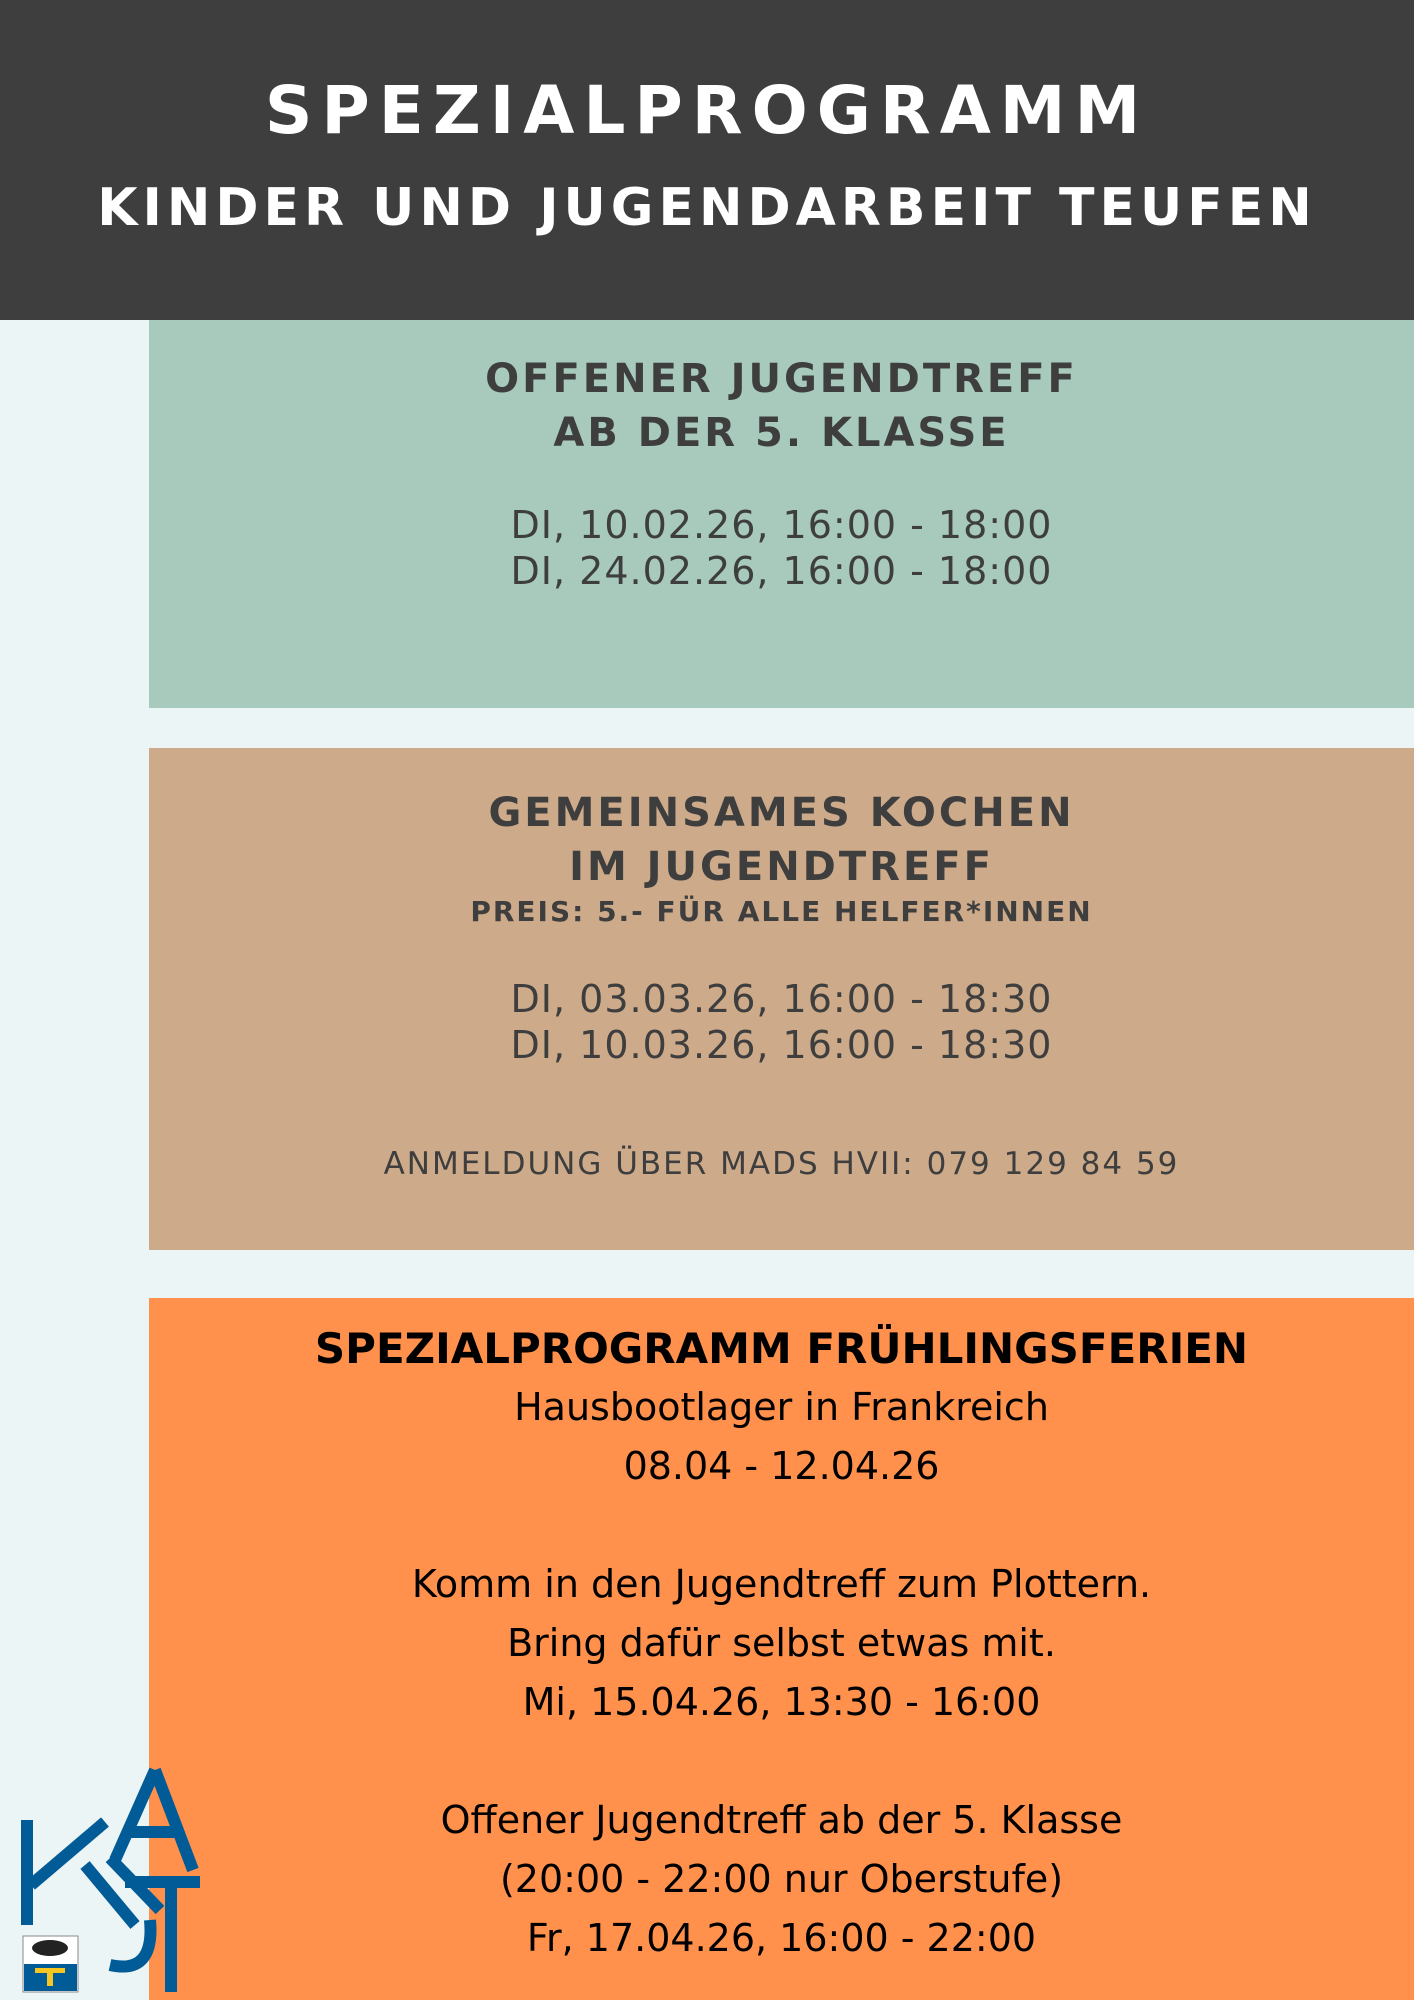  Describe the element at coordinates (707, 110) in the screenshot. I see `page-title: SPEZIALPROGRAMM` at that location.